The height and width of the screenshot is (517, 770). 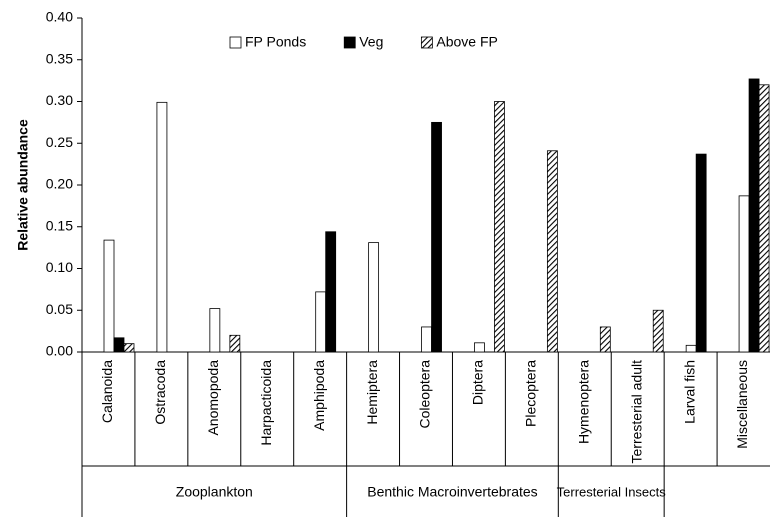 What do you see at coordinates (107, 391) in the screenshot?
I see `x-tick-label: Calanoida` at bounding box center [107, 391].